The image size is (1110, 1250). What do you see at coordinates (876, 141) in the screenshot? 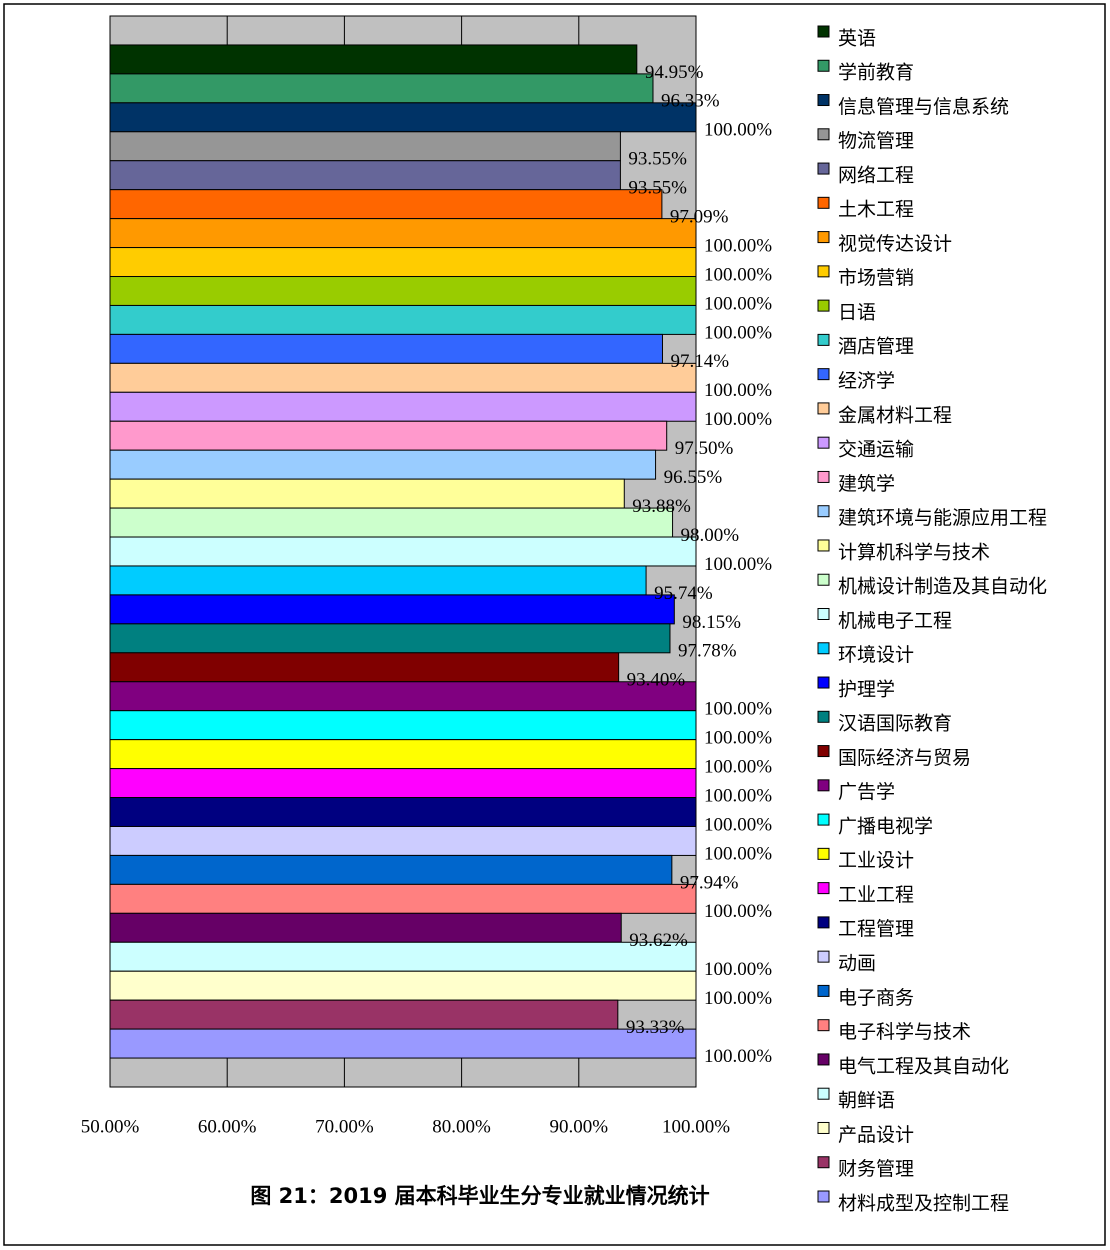
I see `legend-label: 物流管理` at bounding box center [876, 141].